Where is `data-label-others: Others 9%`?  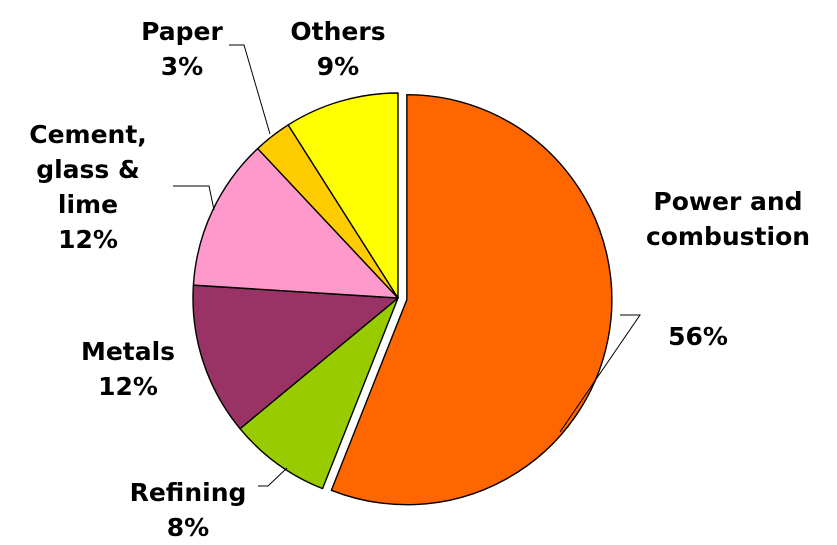
data-label-others: Others 9% is located at coordinates (337, 49).